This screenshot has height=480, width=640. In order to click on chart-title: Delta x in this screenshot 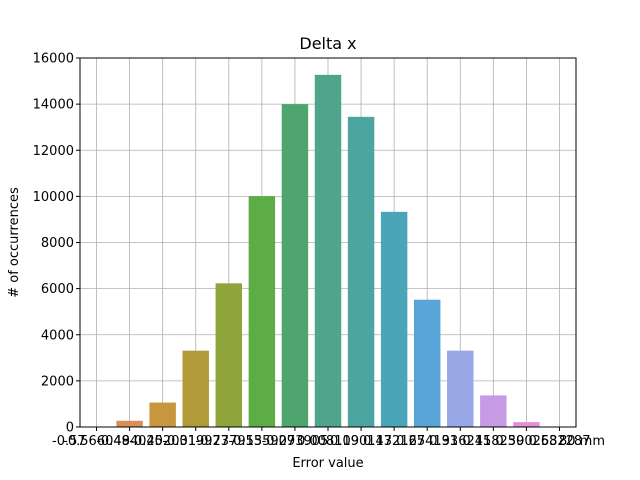, I will do `click(327, 43)`.